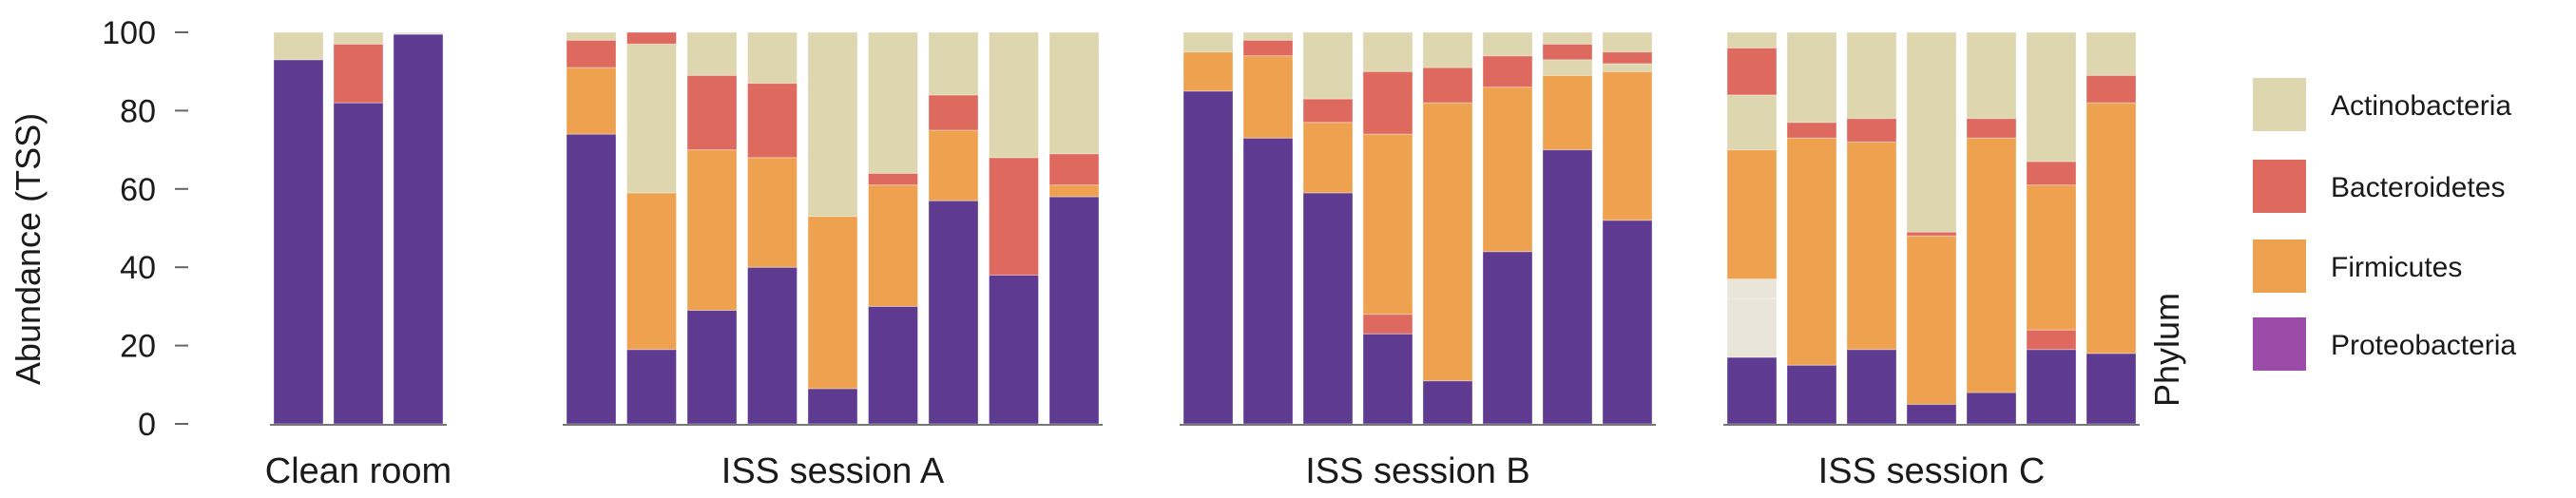 The height and width of the screenshot is (498, 2576). Describe the element at coordinates (138, 268) in the screenshot. I see `y-tick-label: 40` at that location.